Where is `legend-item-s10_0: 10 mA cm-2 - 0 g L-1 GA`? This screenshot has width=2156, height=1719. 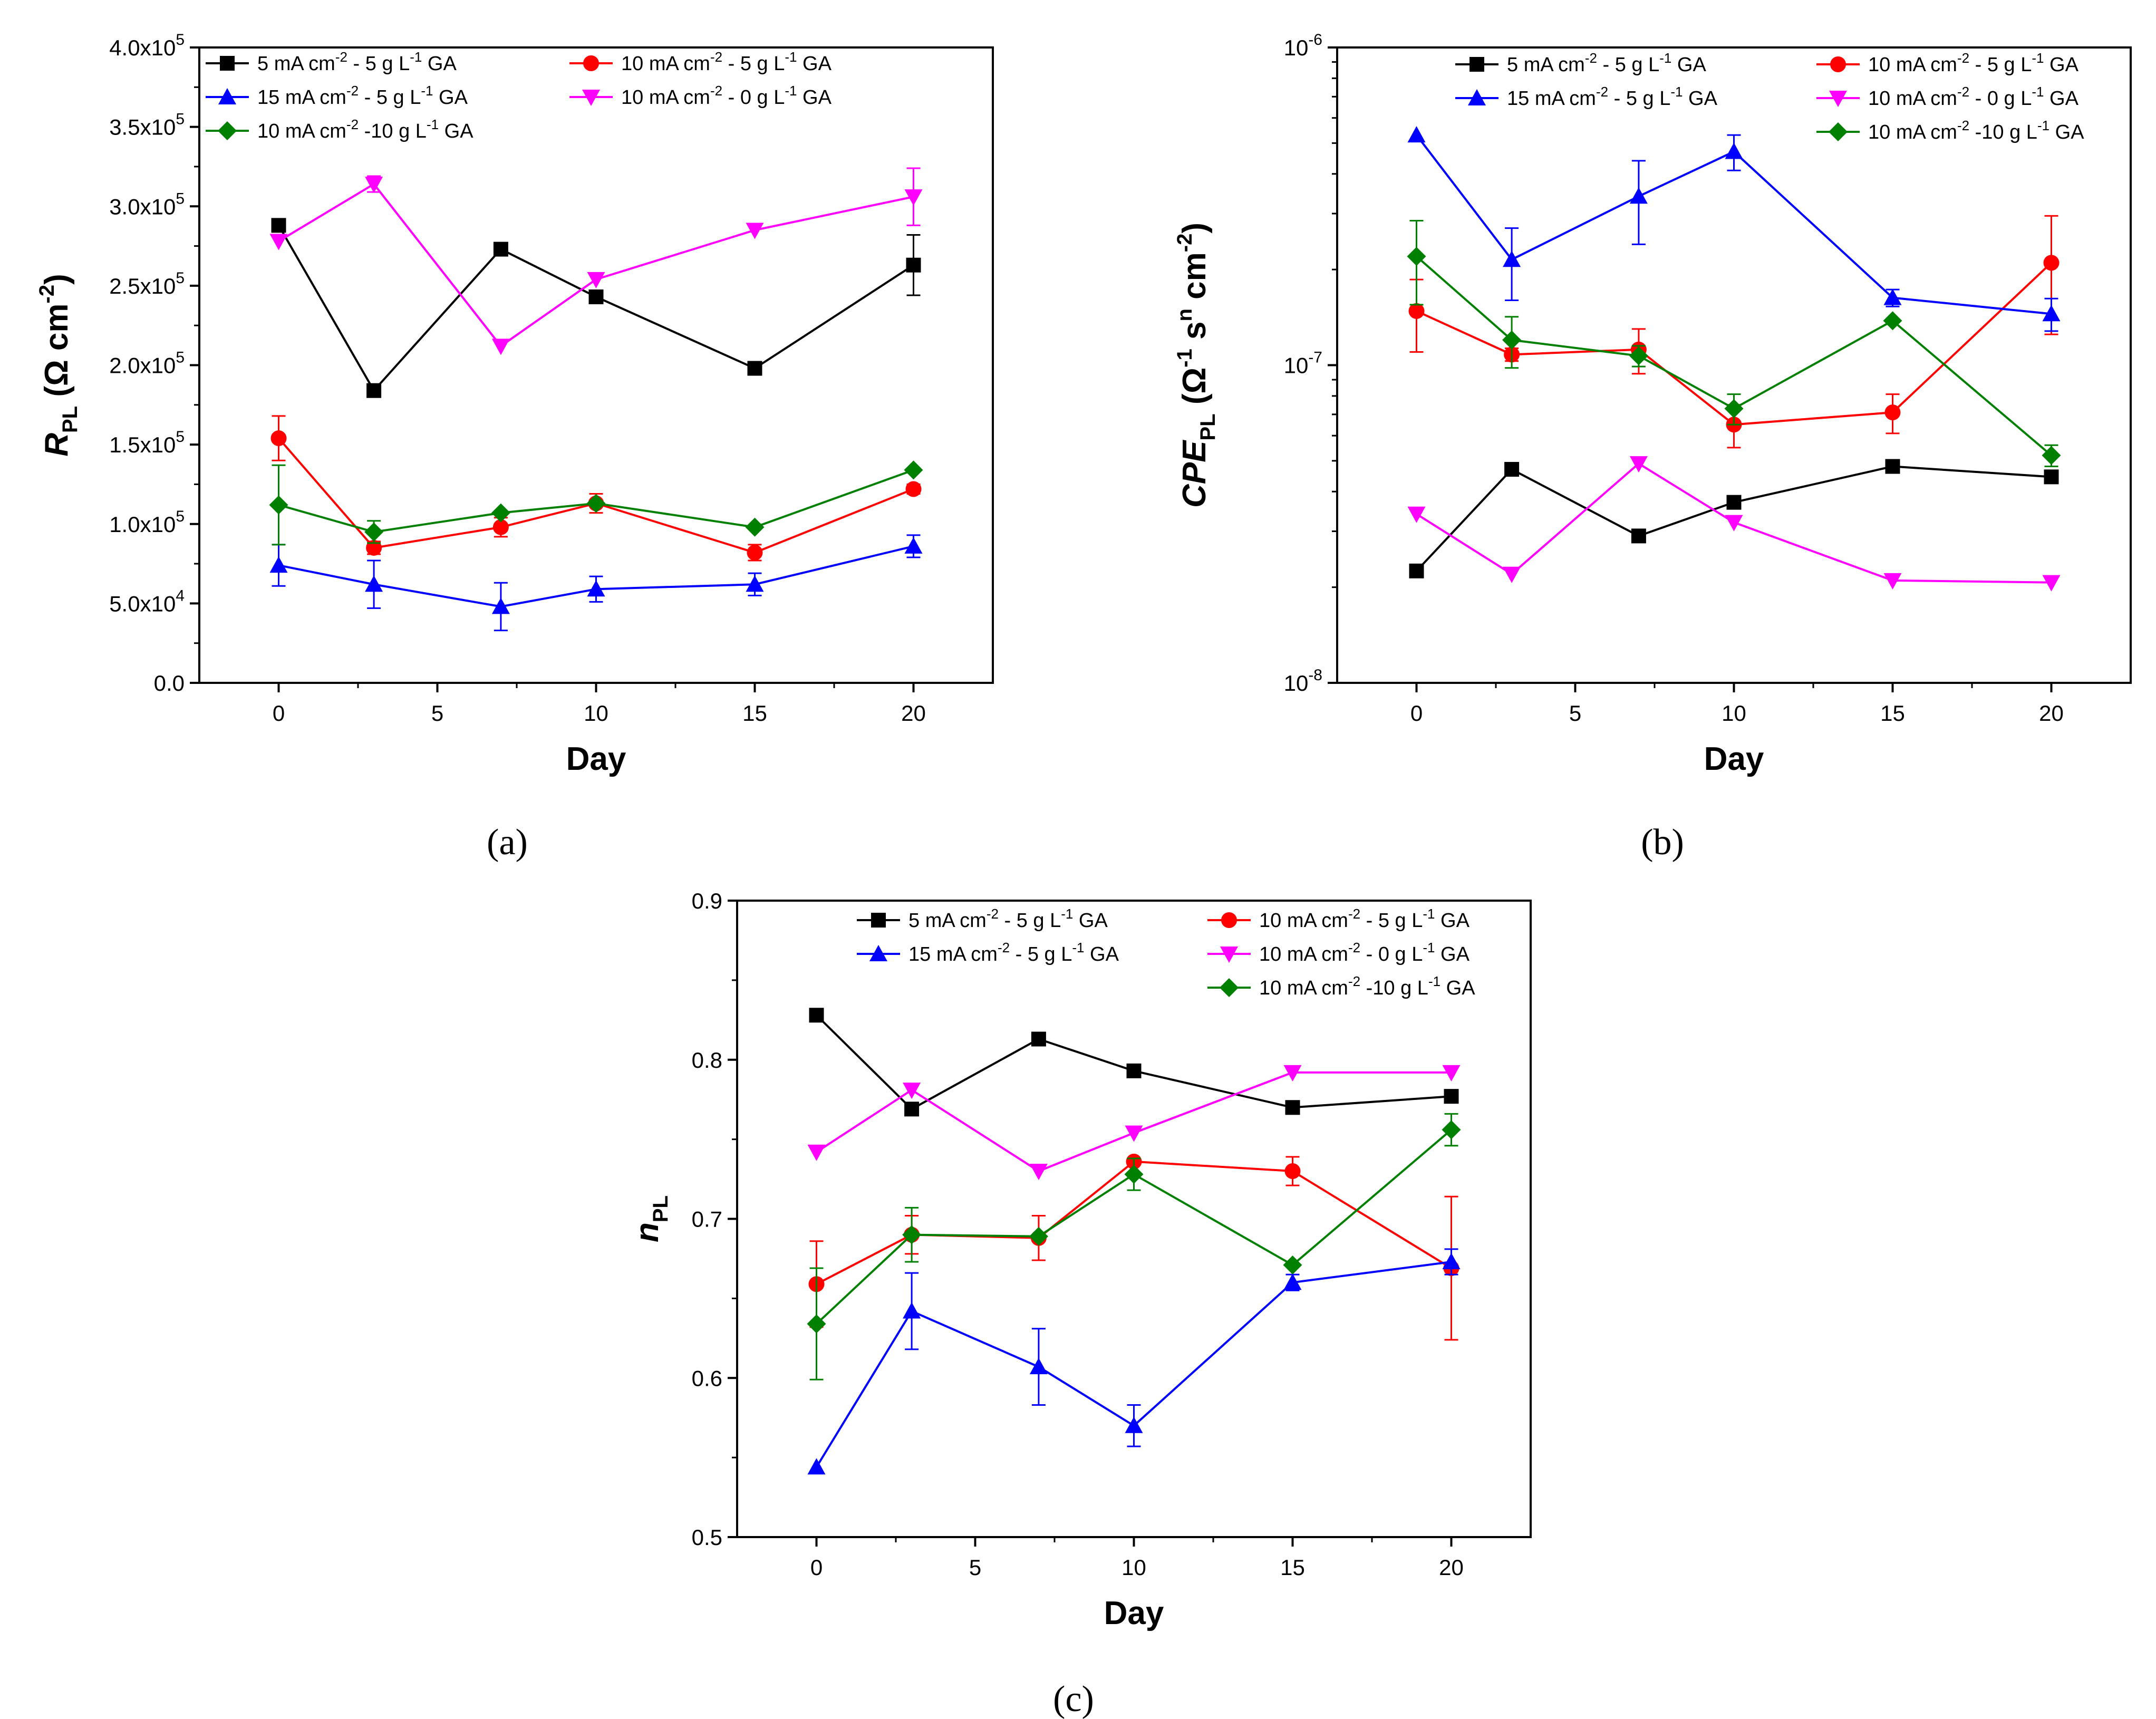
legend-item-s10_0: 10 mA cm-2 - 0 g L-1 GA is located at coordinates (1947, 97).